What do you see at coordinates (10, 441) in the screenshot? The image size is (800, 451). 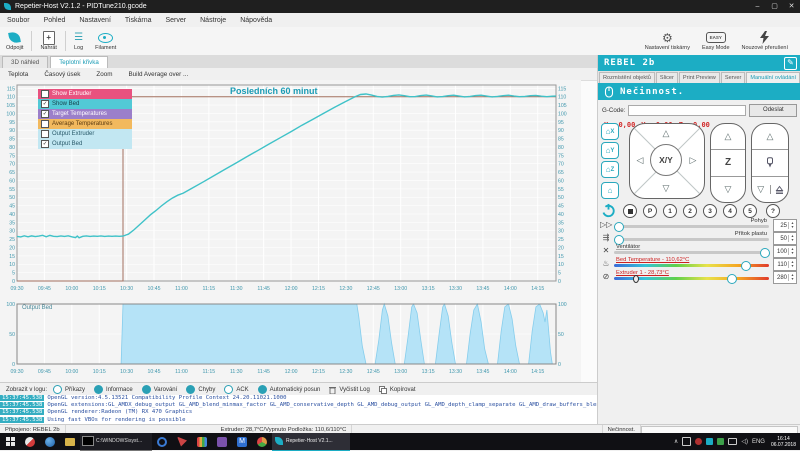 I see `start-button` at bounding box center [10, 441].